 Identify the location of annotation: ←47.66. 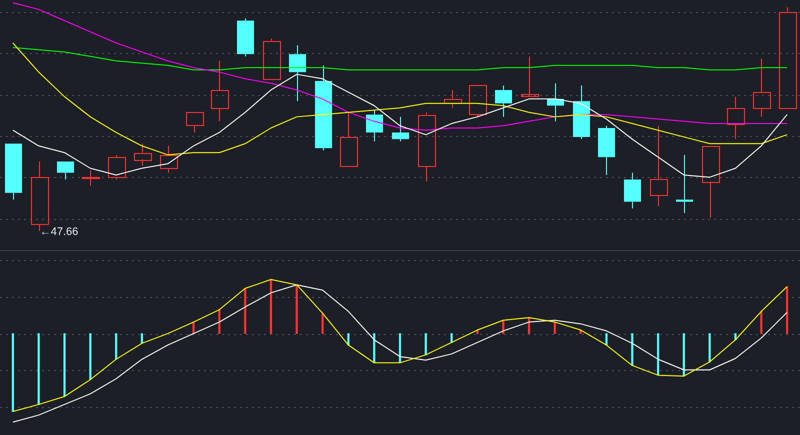
(59, 232).